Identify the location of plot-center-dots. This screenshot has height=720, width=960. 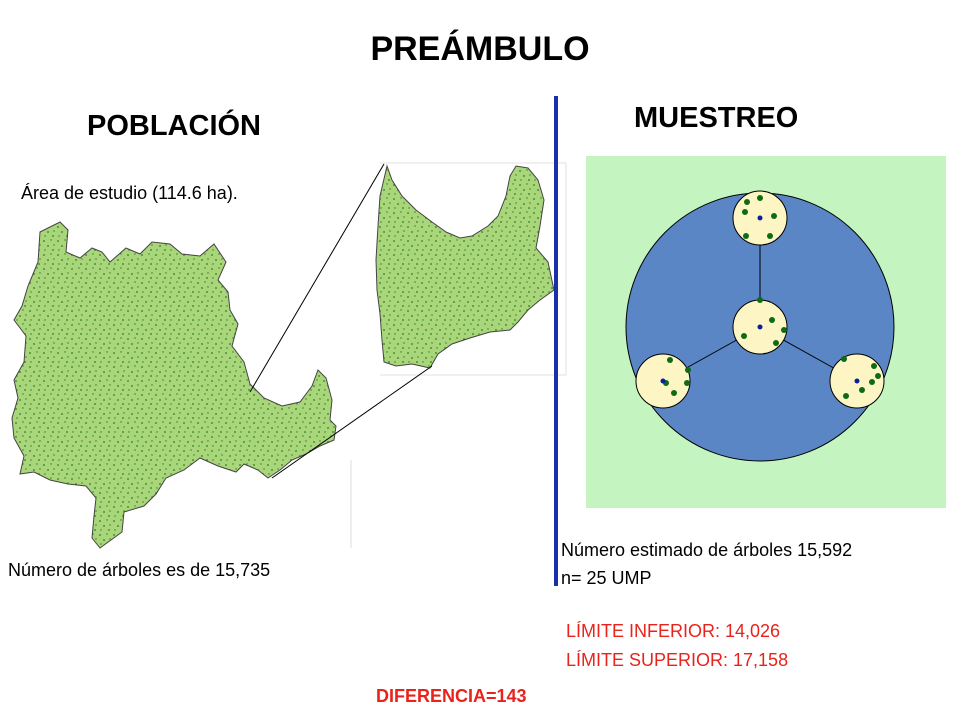
(760, 299).